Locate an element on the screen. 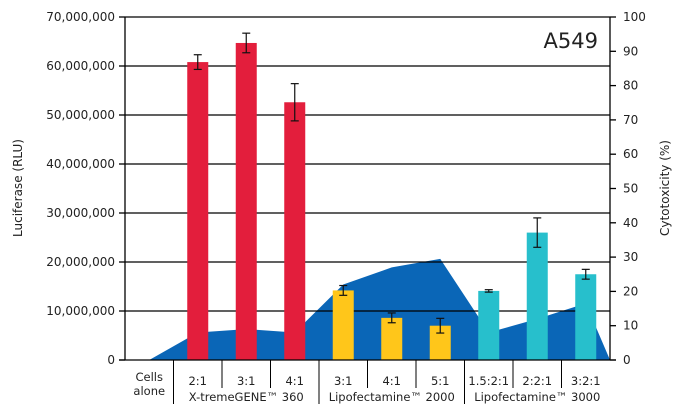 Image resolution: width=681 pixels, height=407 pixels. y2-tick-label-7: 70 is located at coordinates (630, 120).